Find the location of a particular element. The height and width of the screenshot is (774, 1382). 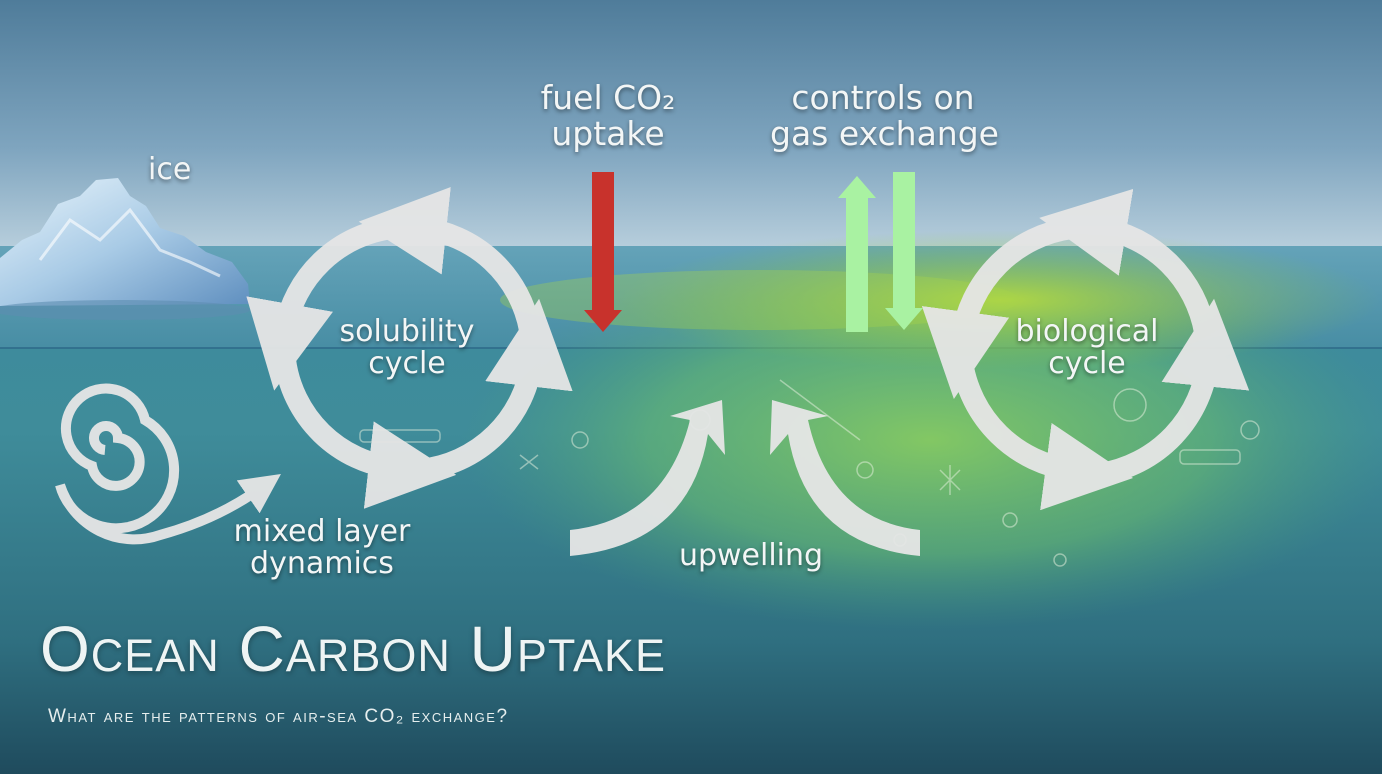

fuel-line-2: uptake is located at coordinates (608, 133).